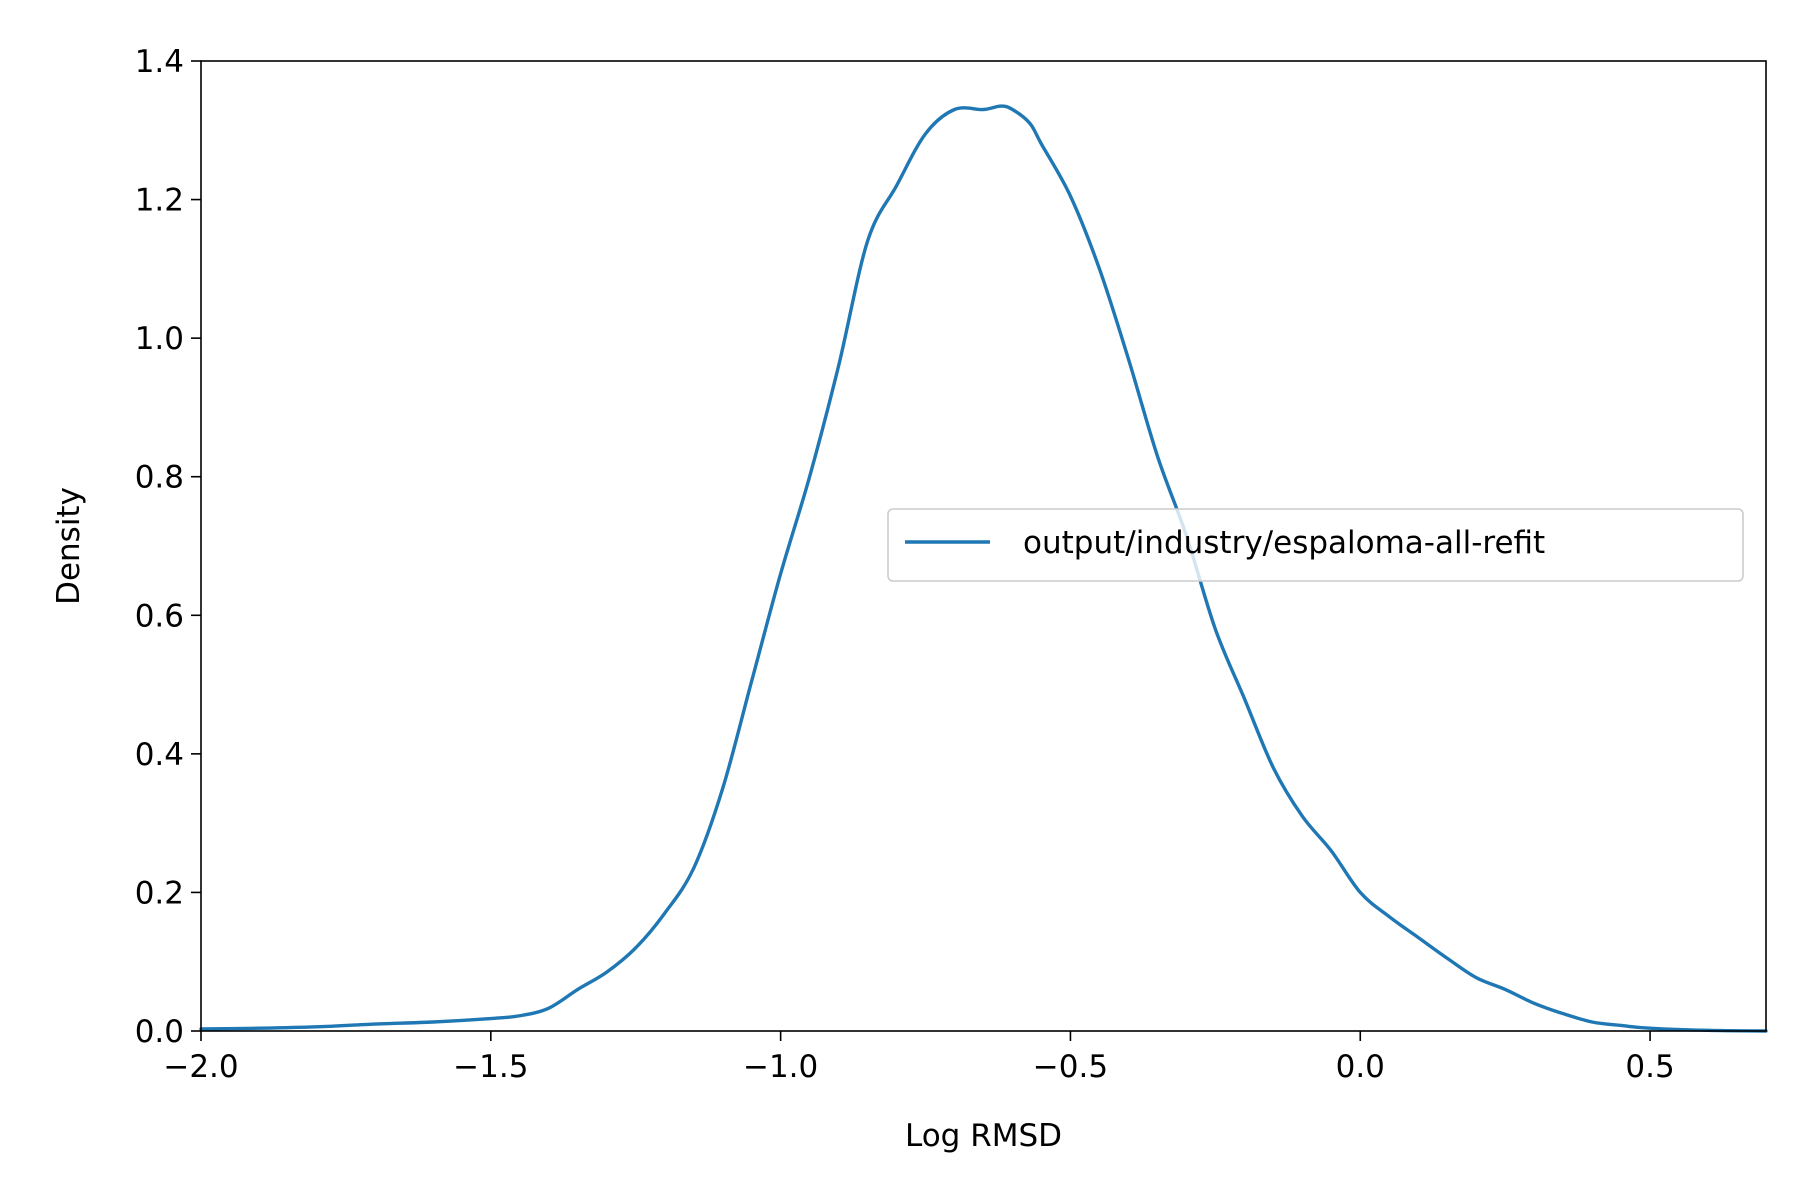 This screenshot has height=1204, width=1800. Describe the element at coordinates (159, 893) in the screenshot. I see `y-tick-label: 0.2` at that location.